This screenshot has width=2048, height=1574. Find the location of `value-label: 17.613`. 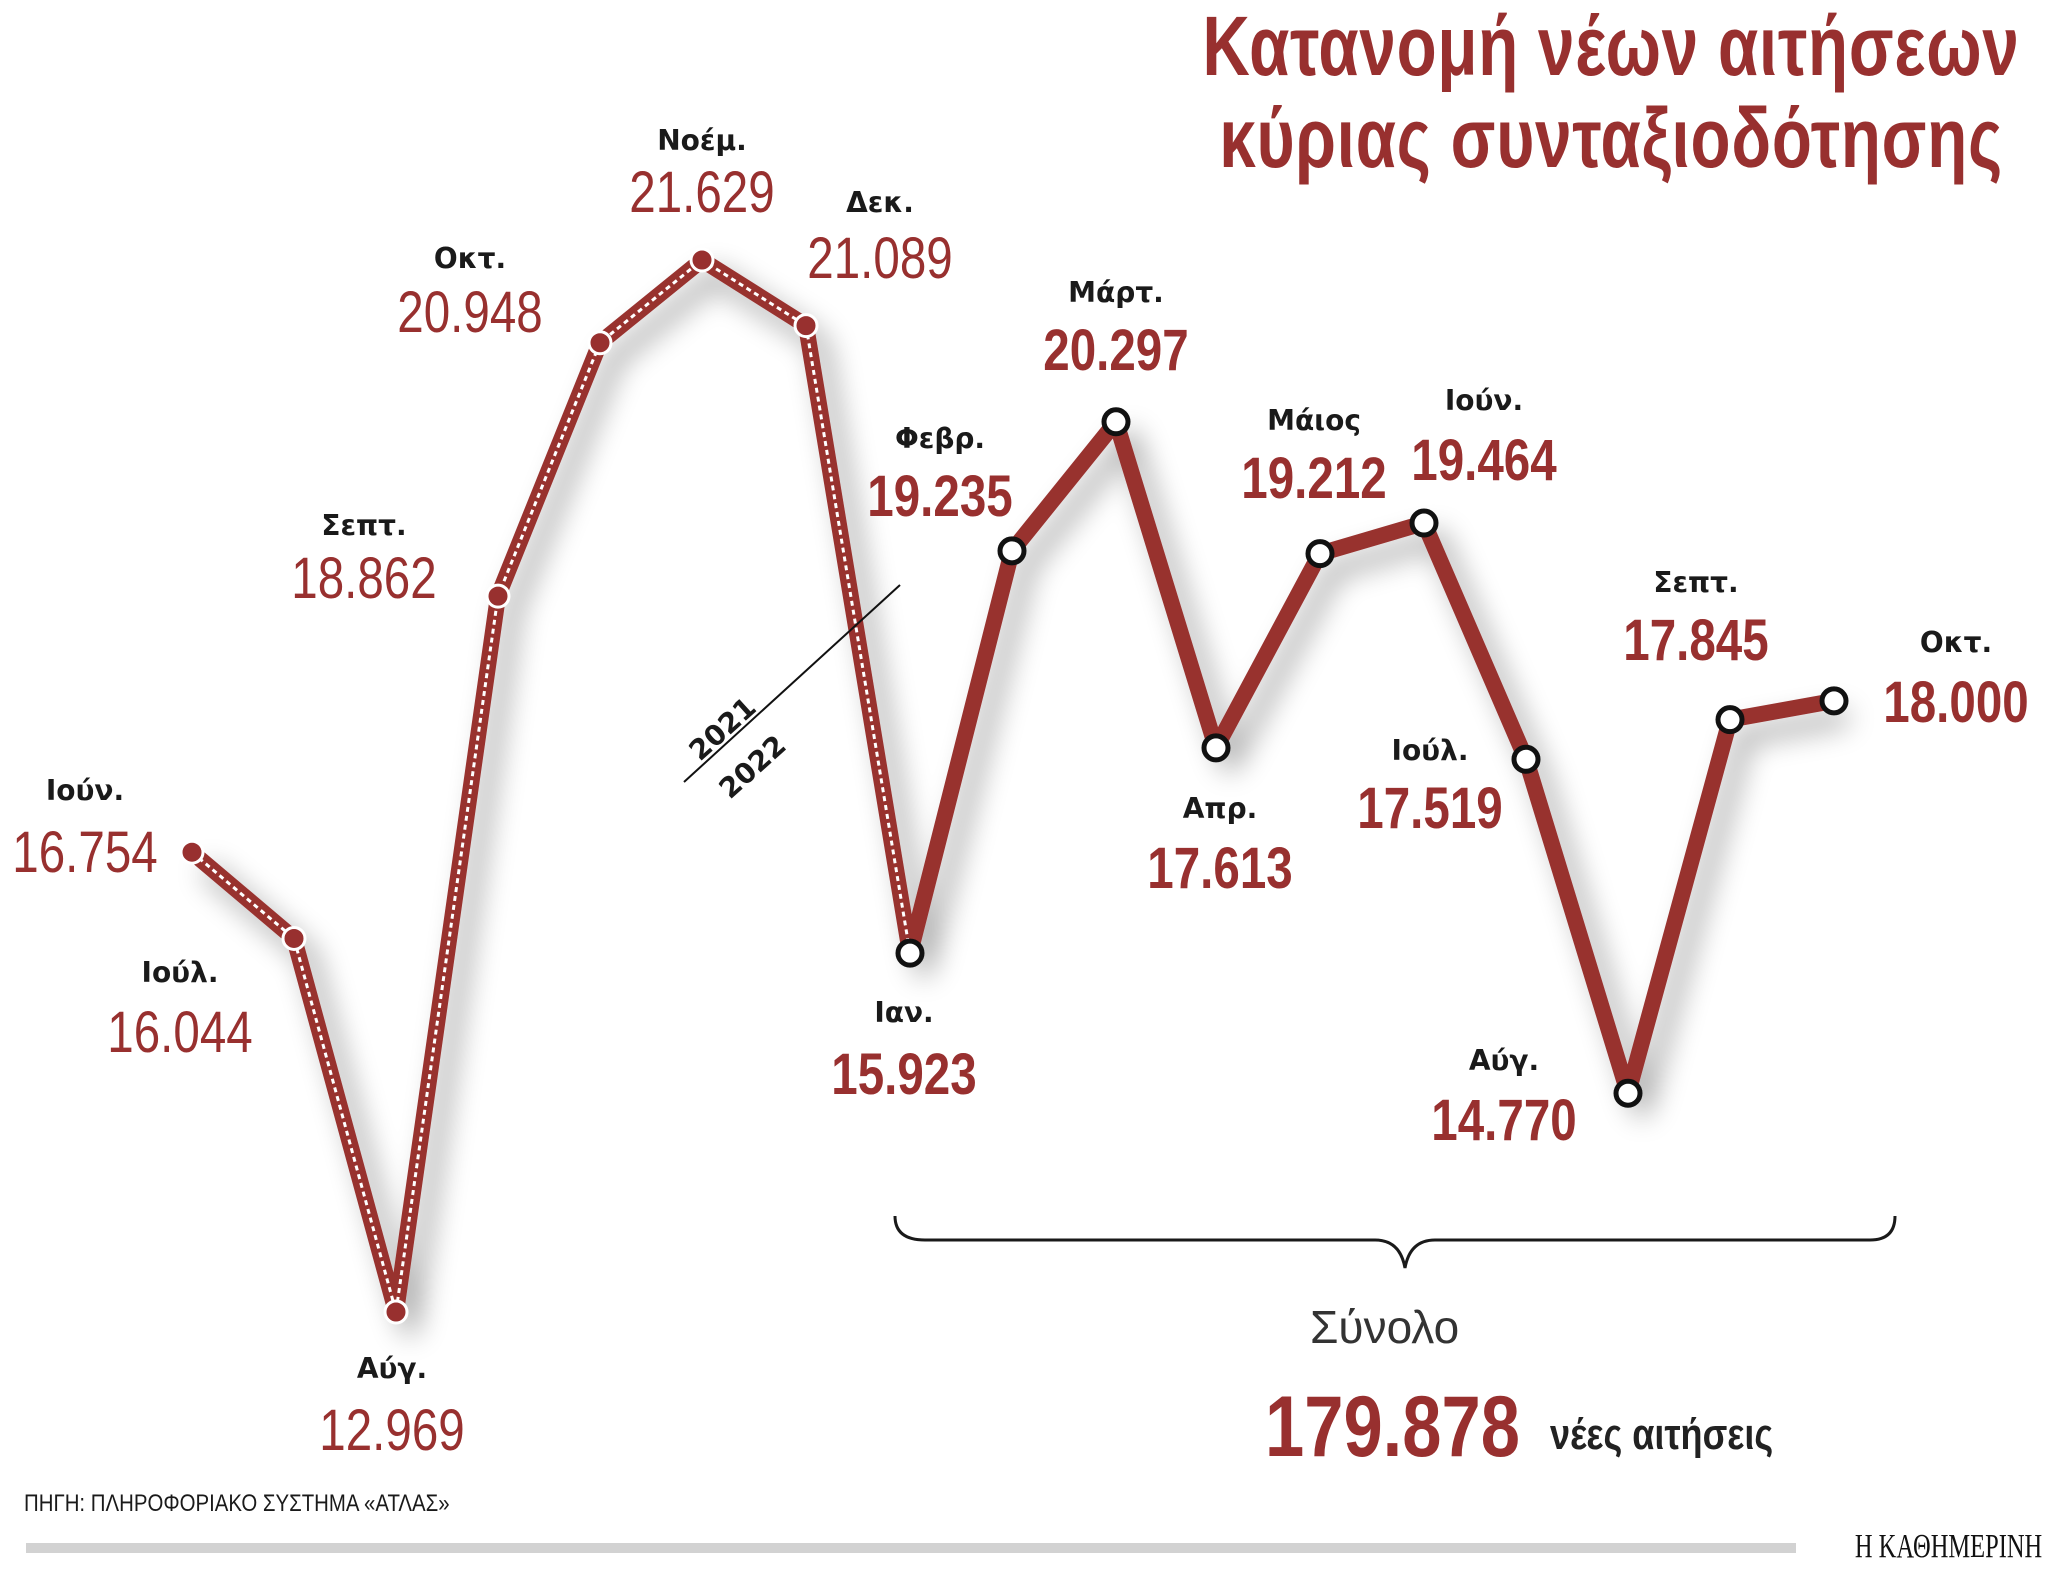

value-label: 17.613 is located at coordinates (1219, 869).